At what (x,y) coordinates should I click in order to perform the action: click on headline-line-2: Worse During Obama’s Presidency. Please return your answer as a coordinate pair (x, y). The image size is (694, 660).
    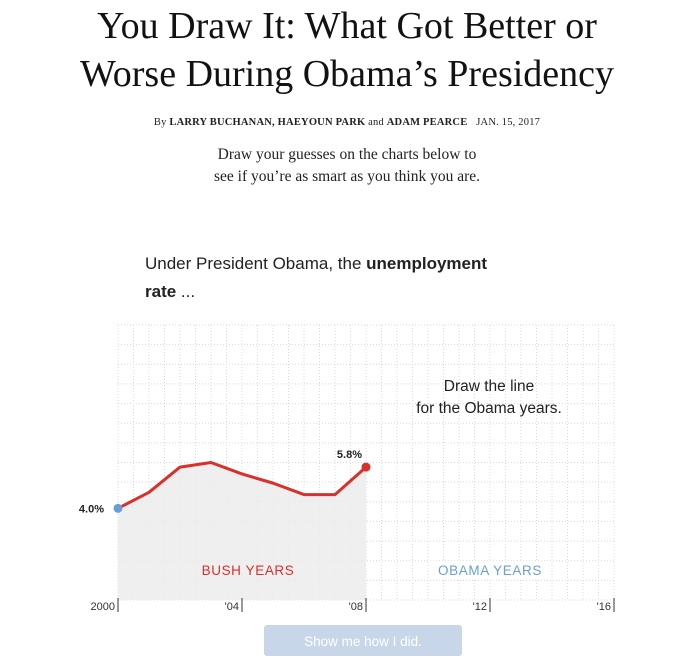
    Looking at the image, I should click on (347, 74).